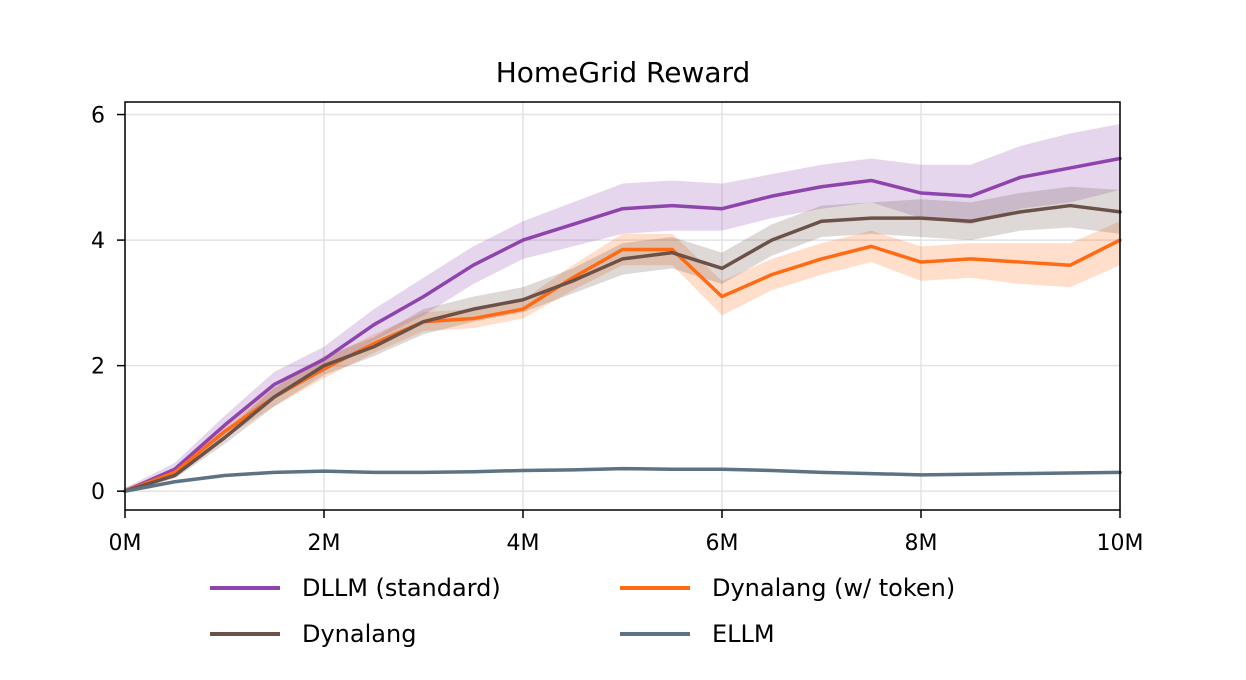 This screenshot has height=680, width=1246. What do you see at coordinates (622, 479) in the screenshot?
I see `ellm-line` at bounding box center [622, 479].